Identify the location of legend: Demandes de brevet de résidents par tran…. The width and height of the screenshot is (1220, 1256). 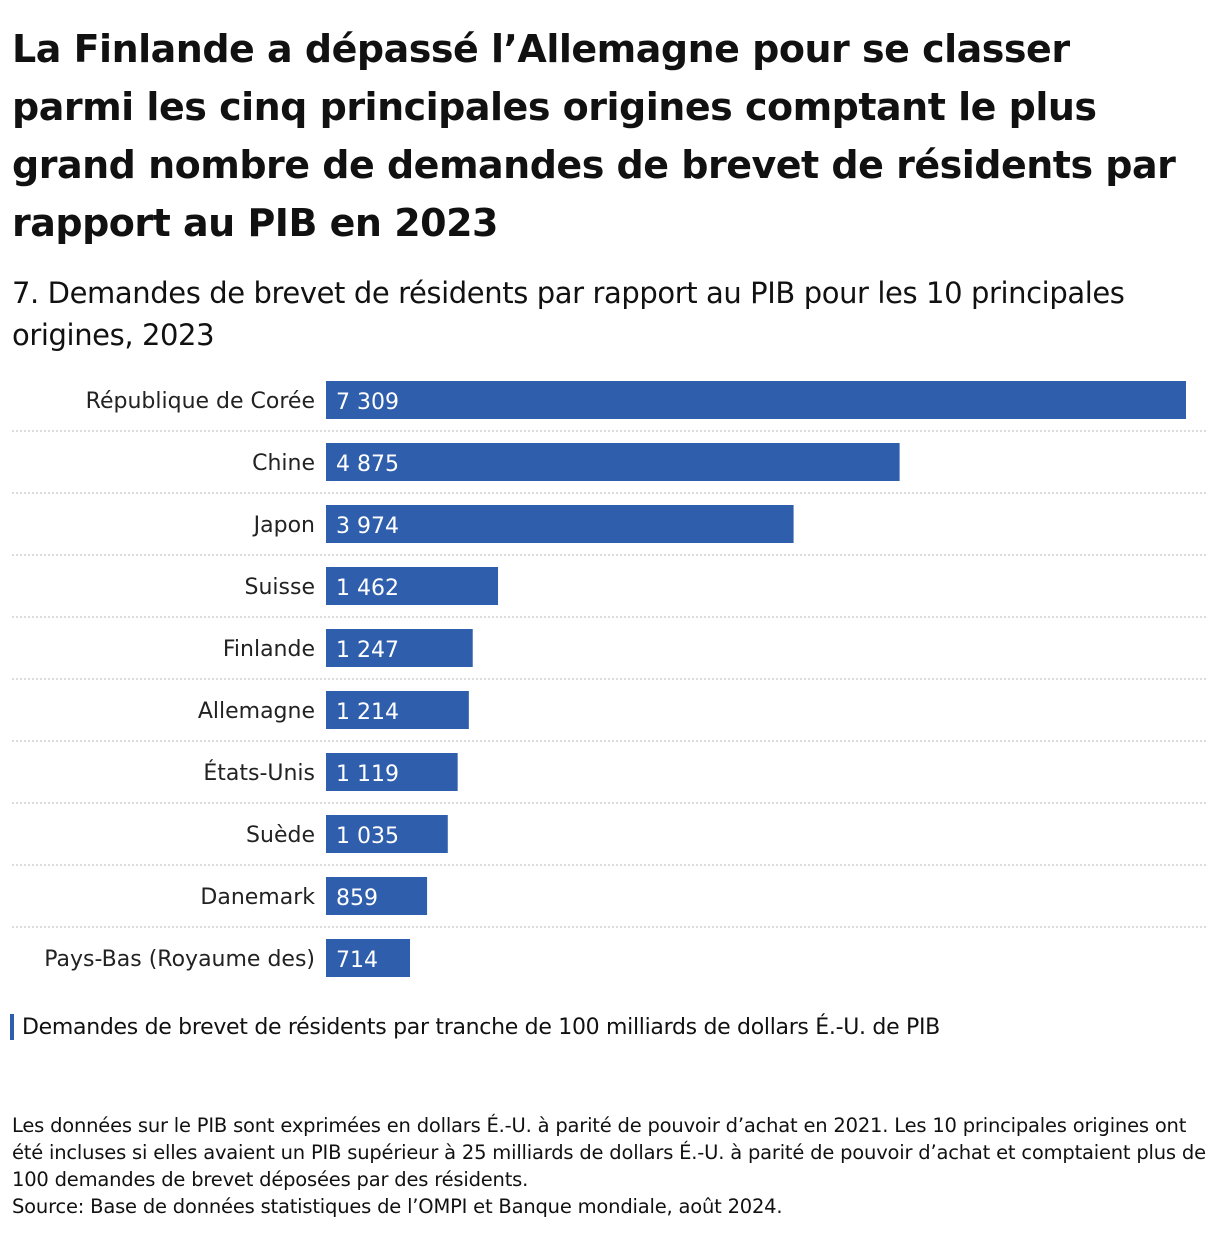
(475, 1027).